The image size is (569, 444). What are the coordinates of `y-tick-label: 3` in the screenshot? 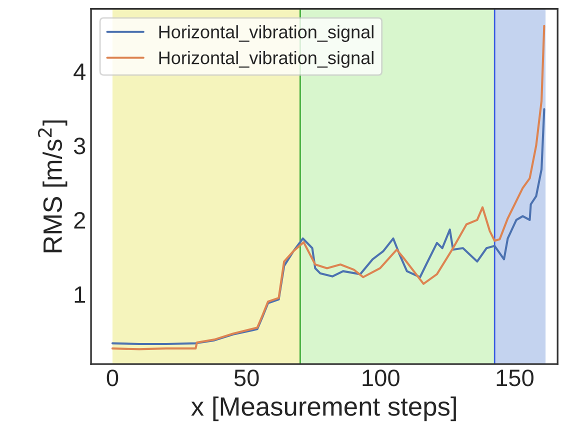 It's located at (80, 146).